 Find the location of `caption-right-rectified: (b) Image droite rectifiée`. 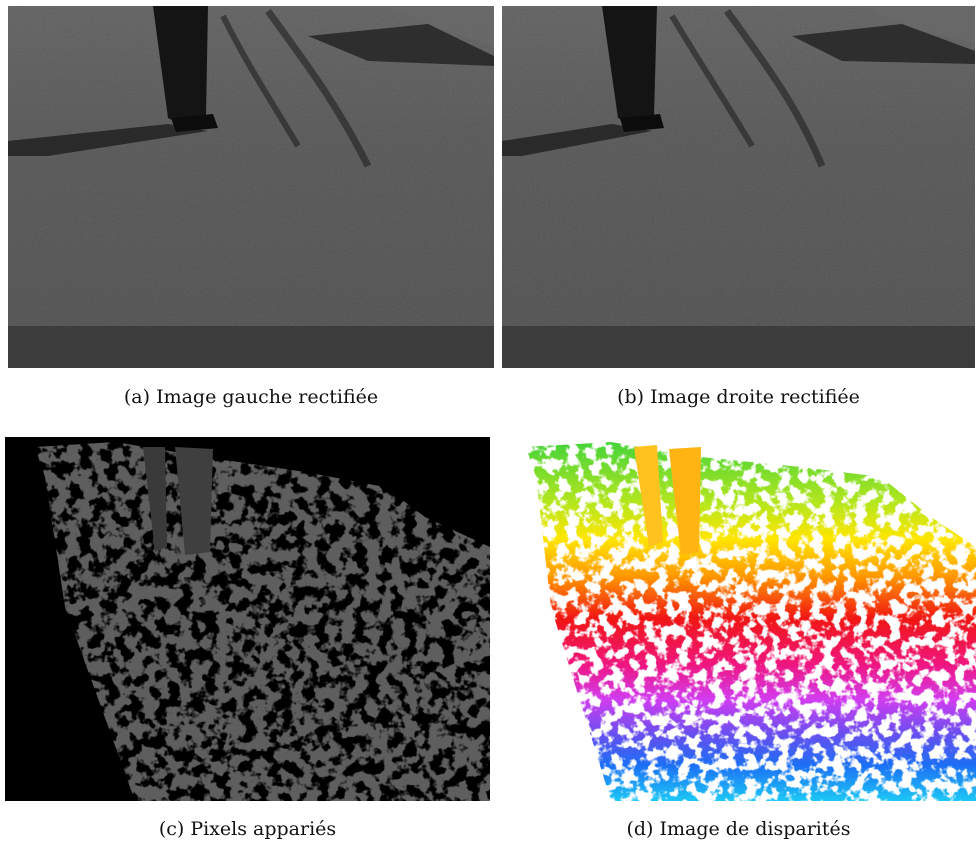

caption-right-rectified: (b) Image droite rectifiée is located at coordinates (738, 397).